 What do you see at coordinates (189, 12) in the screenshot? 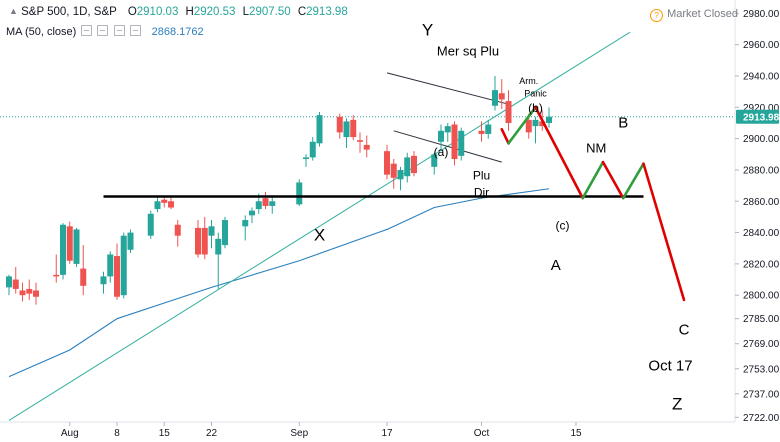
I see `high-label: H` at bounding box center [189, 12].